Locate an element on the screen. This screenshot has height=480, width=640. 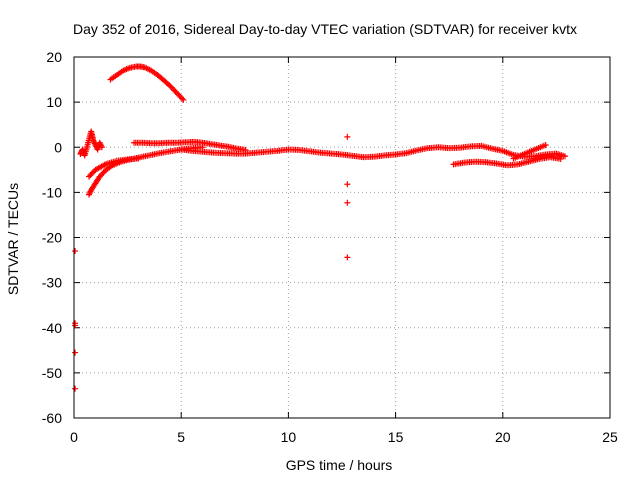
series-arc-high is located at coordinates (147, 83).